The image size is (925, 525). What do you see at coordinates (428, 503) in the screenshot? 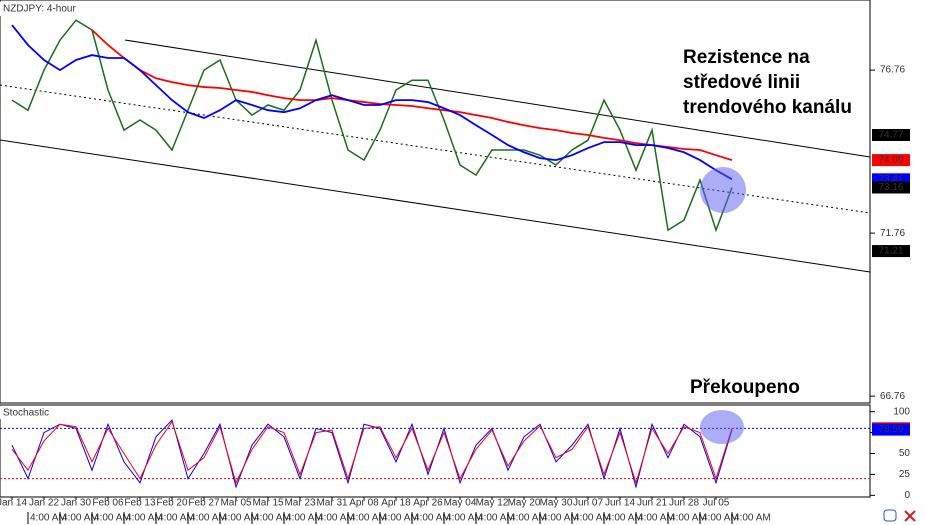
I see `x-tick-label: Apr 26` at bounding box center [428, 503].